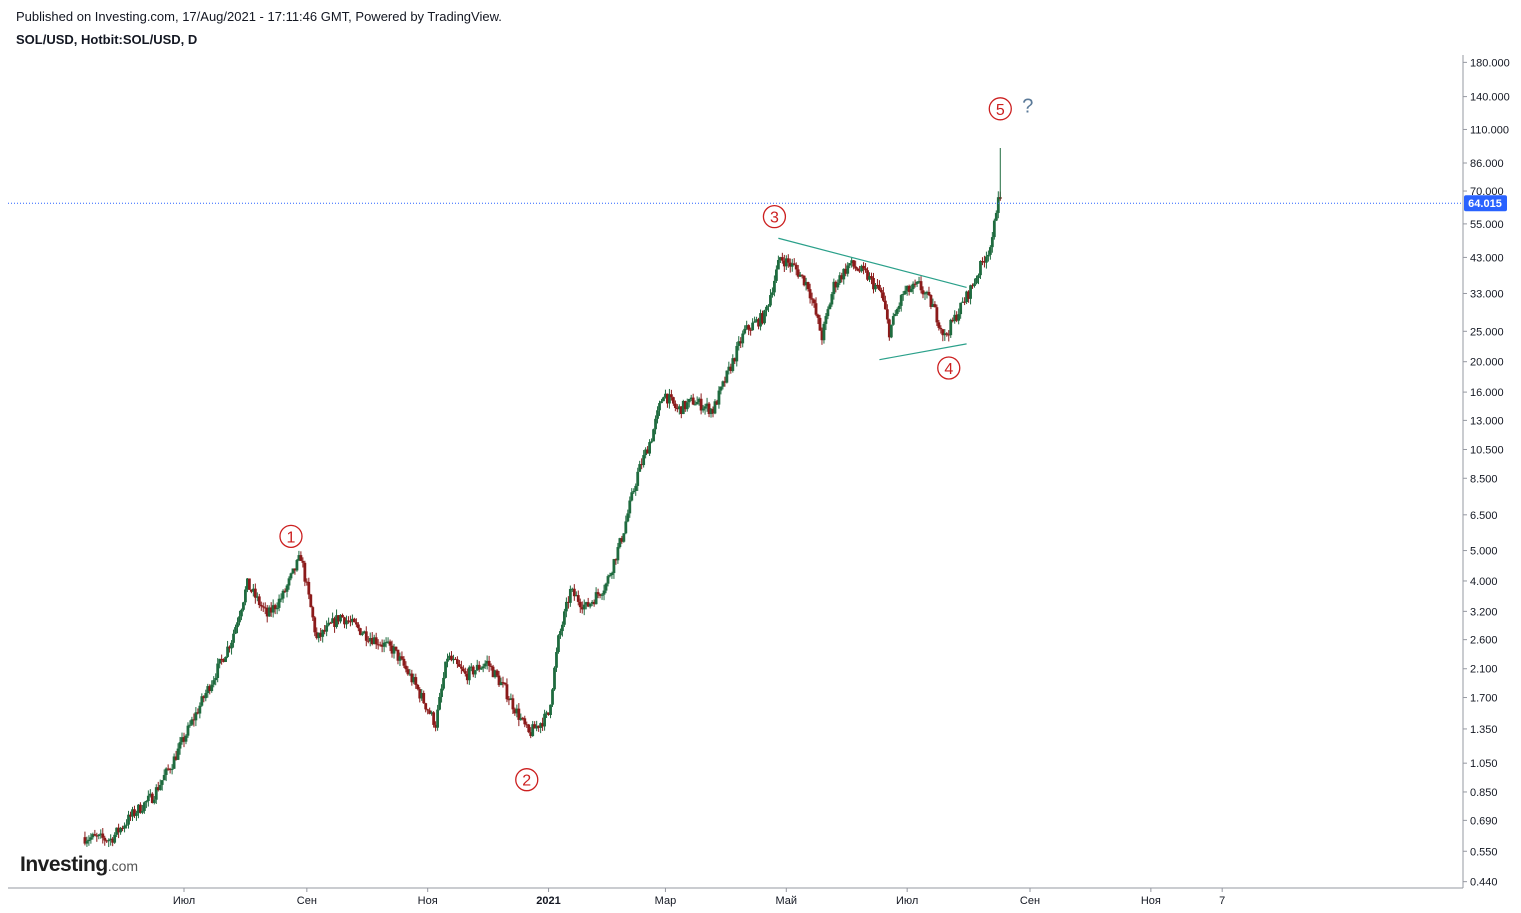 This screenshot has width=1521, height=913. Describe the element at coordinates (1484, 516) in the screenshot. I see `price-tick-label: 6.500` at that location.